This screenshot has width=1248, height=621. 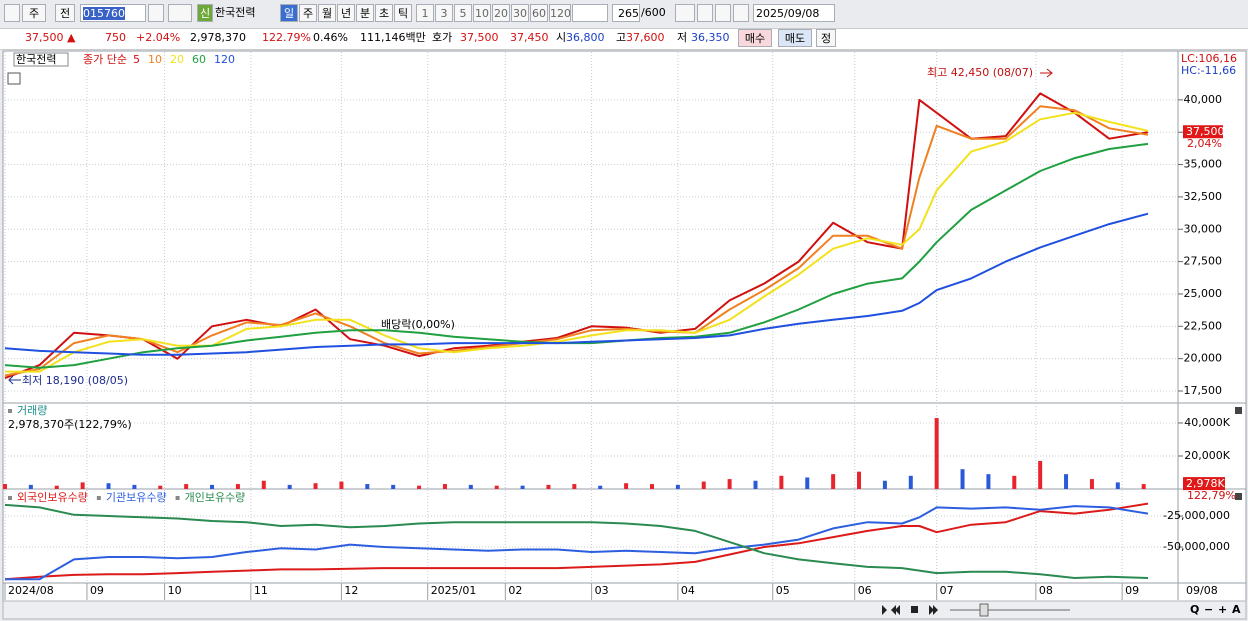 I want to click on period-button: 초, so click(x=384, y=13).